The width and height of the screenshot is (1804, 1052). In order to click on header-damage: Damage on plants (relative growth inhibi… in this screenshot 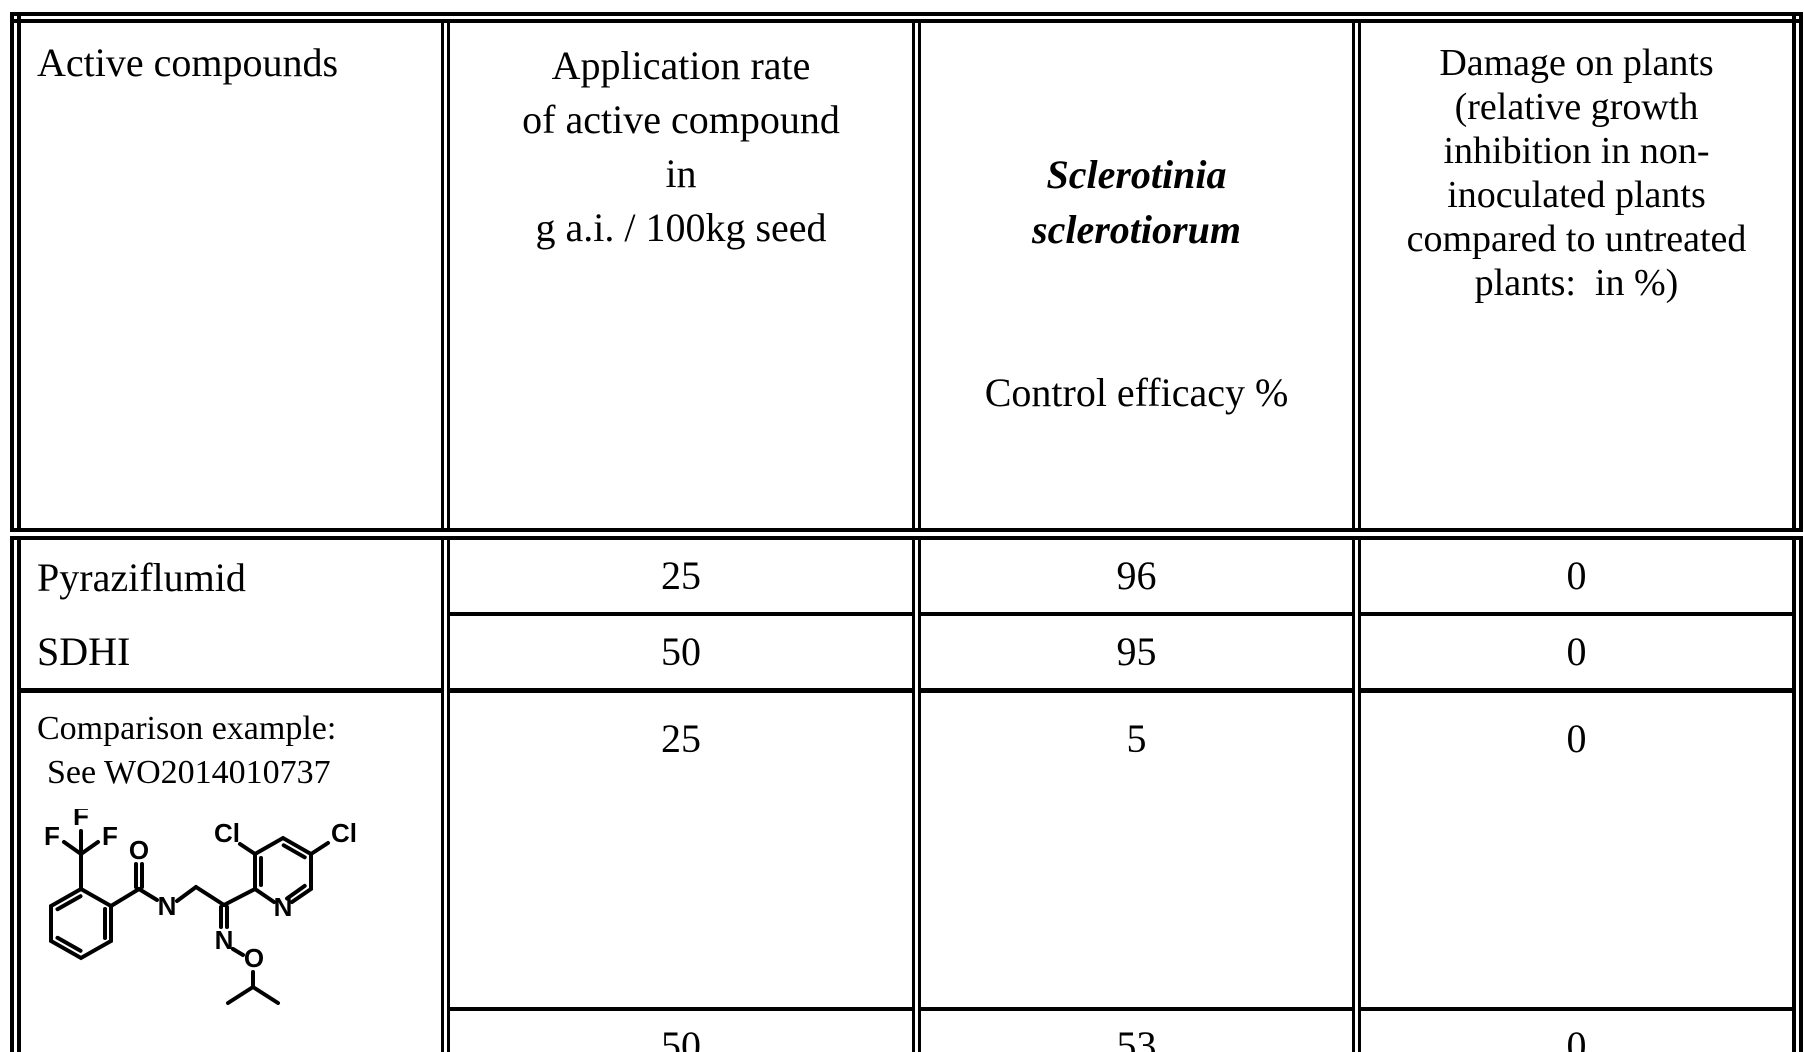, I will do `click(1575, 278)`.